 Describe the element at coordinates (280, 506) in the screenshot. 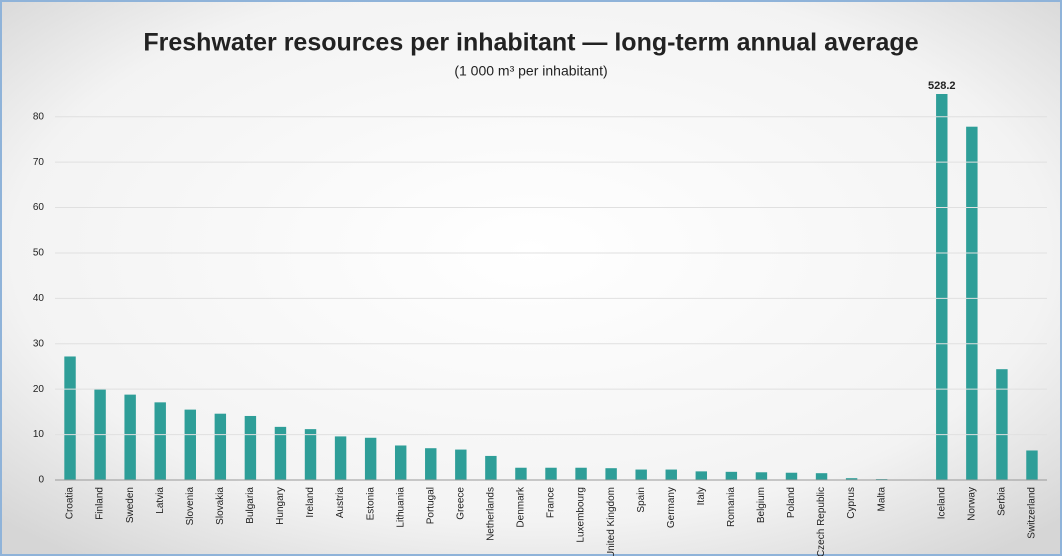

I see `x-tick-label: Hungary` at that location.